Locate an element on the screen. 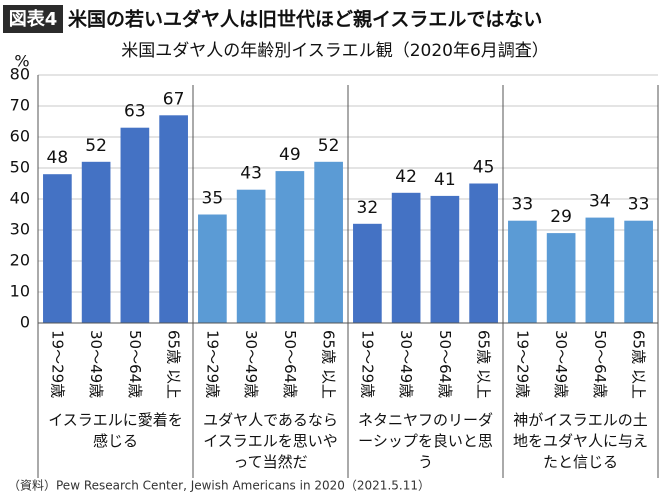 The height and width of the screenshot is (498, 670). y-tick-label: 60 is located at coordinates (20, 136).